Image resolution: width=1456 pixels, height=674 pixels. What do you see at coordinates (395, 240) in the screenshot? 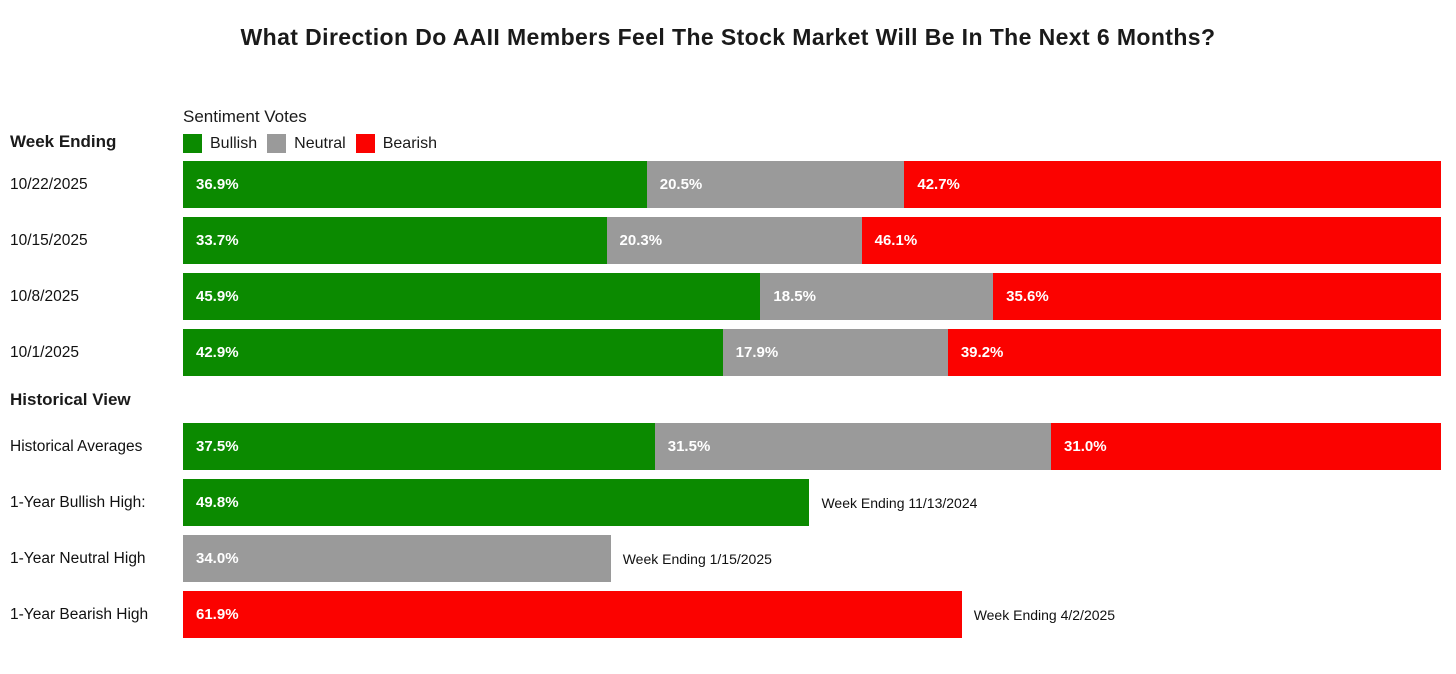
I see `bar-segment-bullish: 33.7%` at bounding box center [395, 240].